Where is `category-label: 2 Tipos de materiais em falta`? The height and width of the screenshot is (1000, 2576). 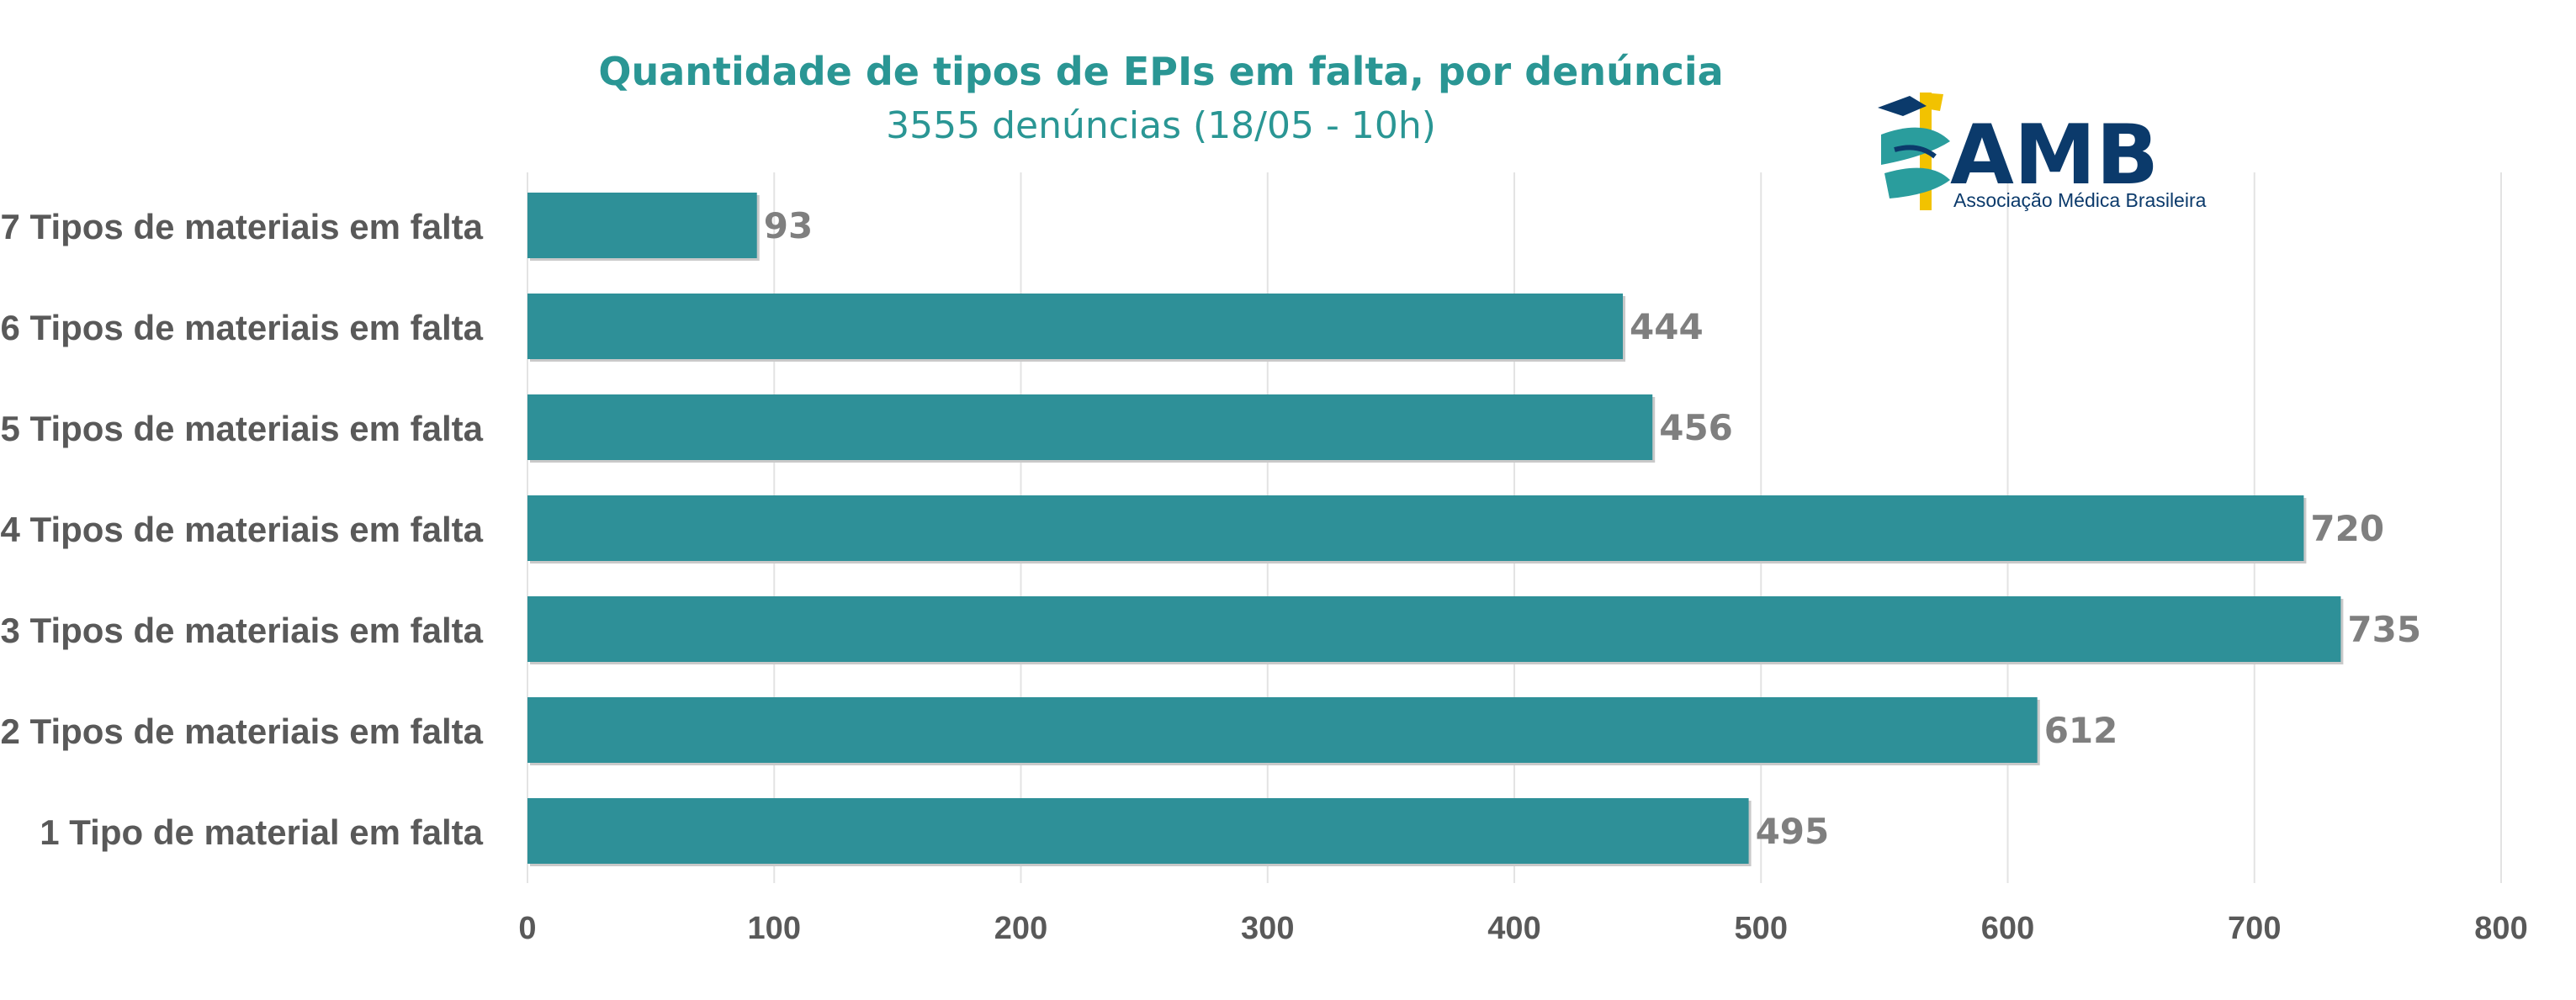 category-label: 2 Tipos de materiais em falta is located at coordinates (243, 731).